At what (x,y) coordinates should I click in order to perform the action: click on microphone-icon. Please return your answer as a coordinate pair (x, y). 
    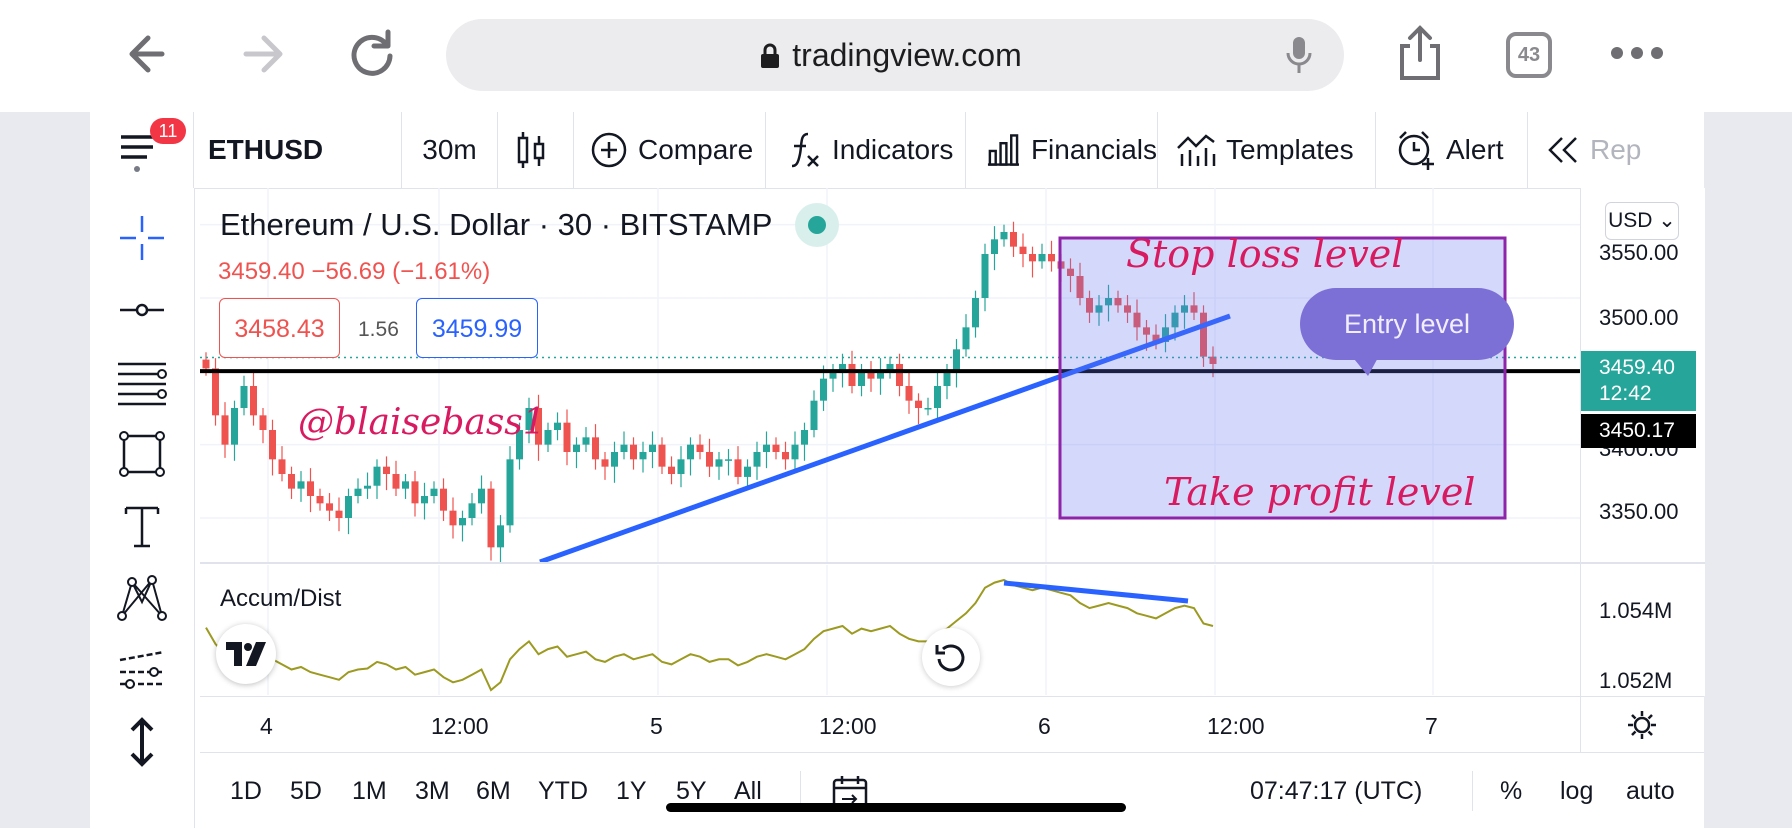
    Looking at the image, I should click on (1299, 55).